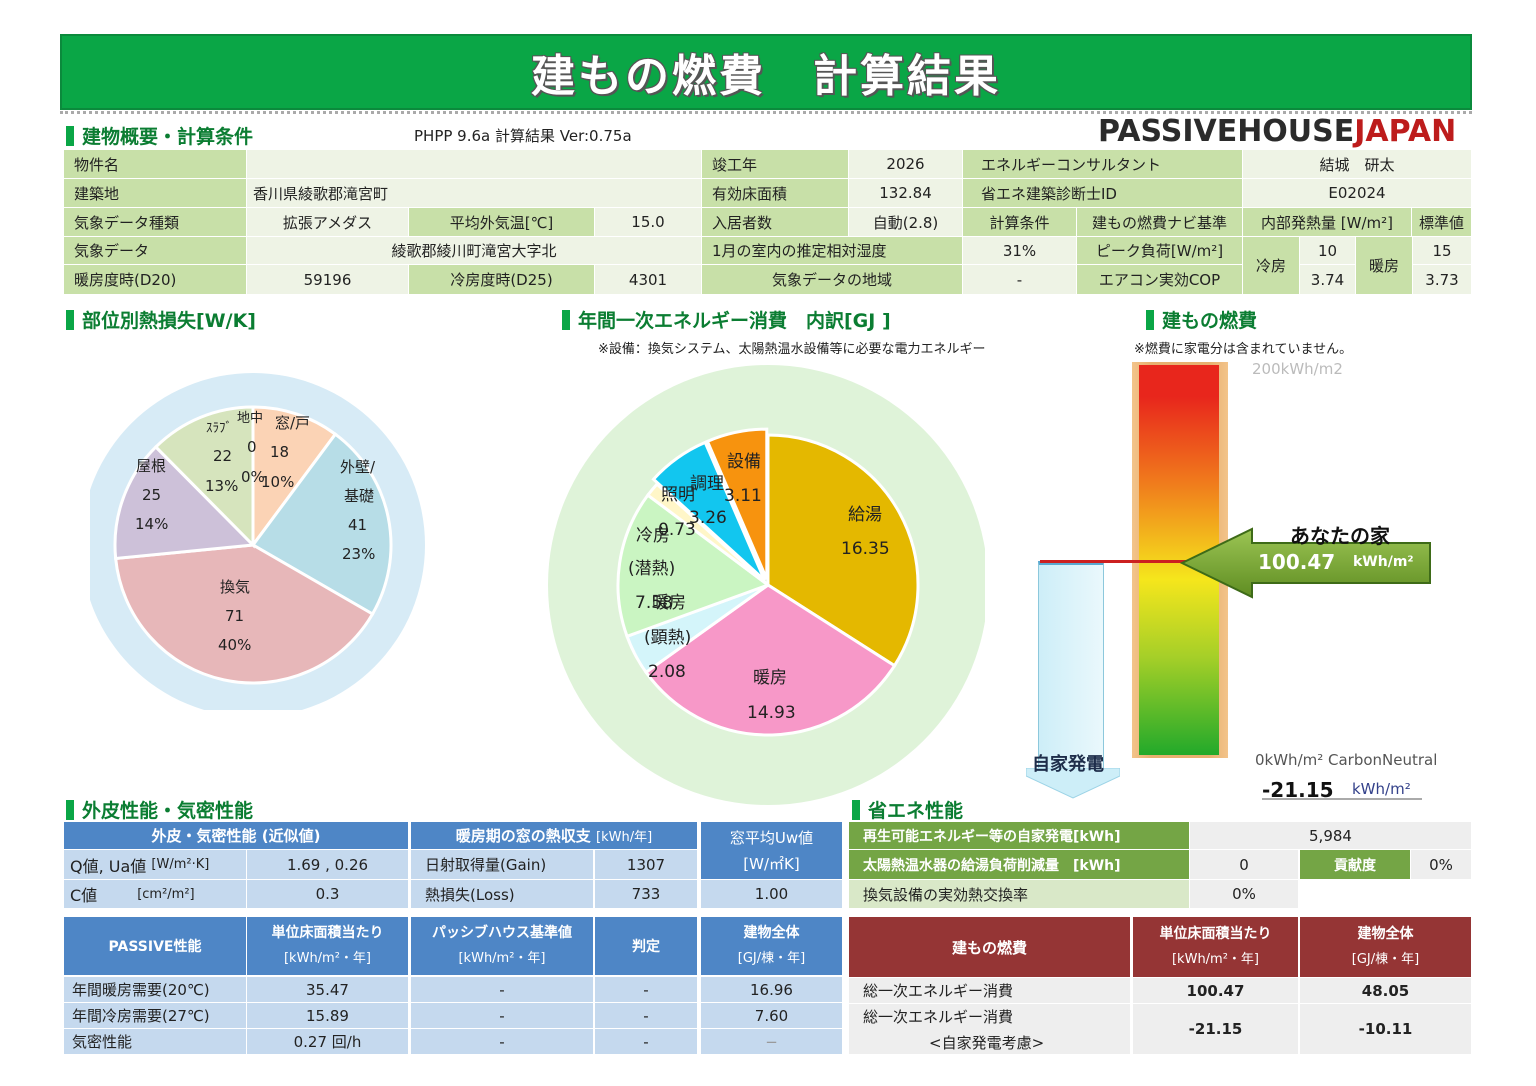  I want to click on section-title-fuel: 建もの燃費, so click(1201, 319).